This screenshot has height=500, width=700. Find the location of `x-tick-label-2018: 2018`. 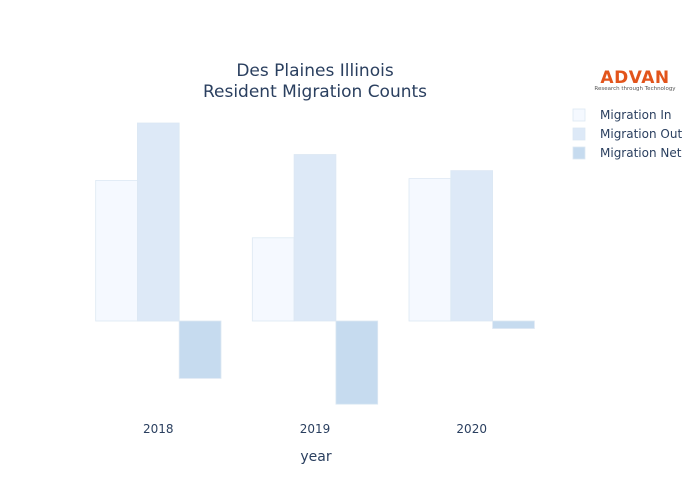

x-tick-label-2018: 2018 is located at coordinates (158, 429).